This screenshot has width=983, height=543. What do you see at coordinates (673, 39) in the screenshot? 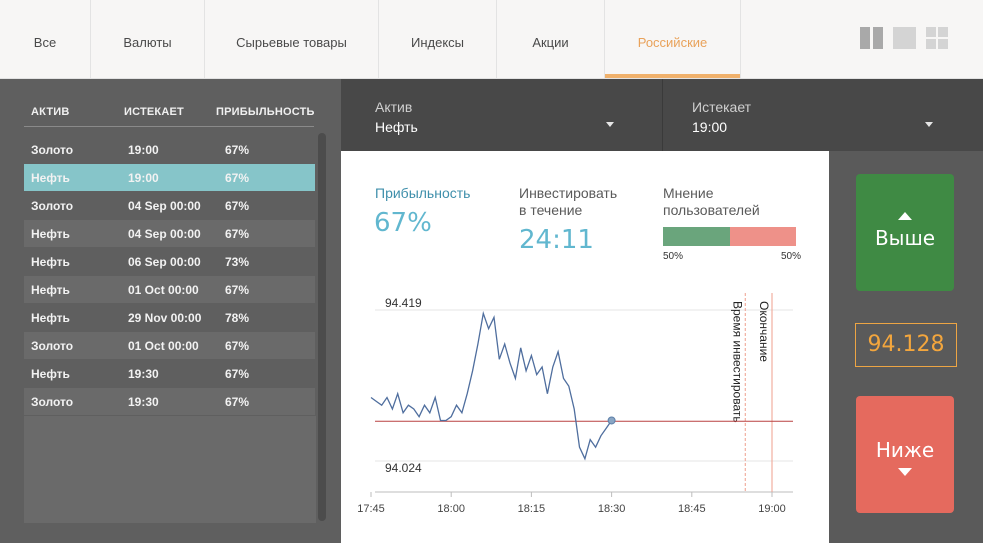
I see `tab-russian: Российские` at bounding box center [673, 39].